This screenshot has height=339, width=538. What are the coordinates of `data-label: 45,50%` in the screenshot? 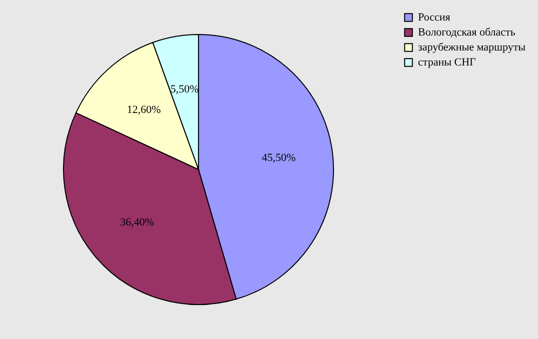 It's located at (279, 158).